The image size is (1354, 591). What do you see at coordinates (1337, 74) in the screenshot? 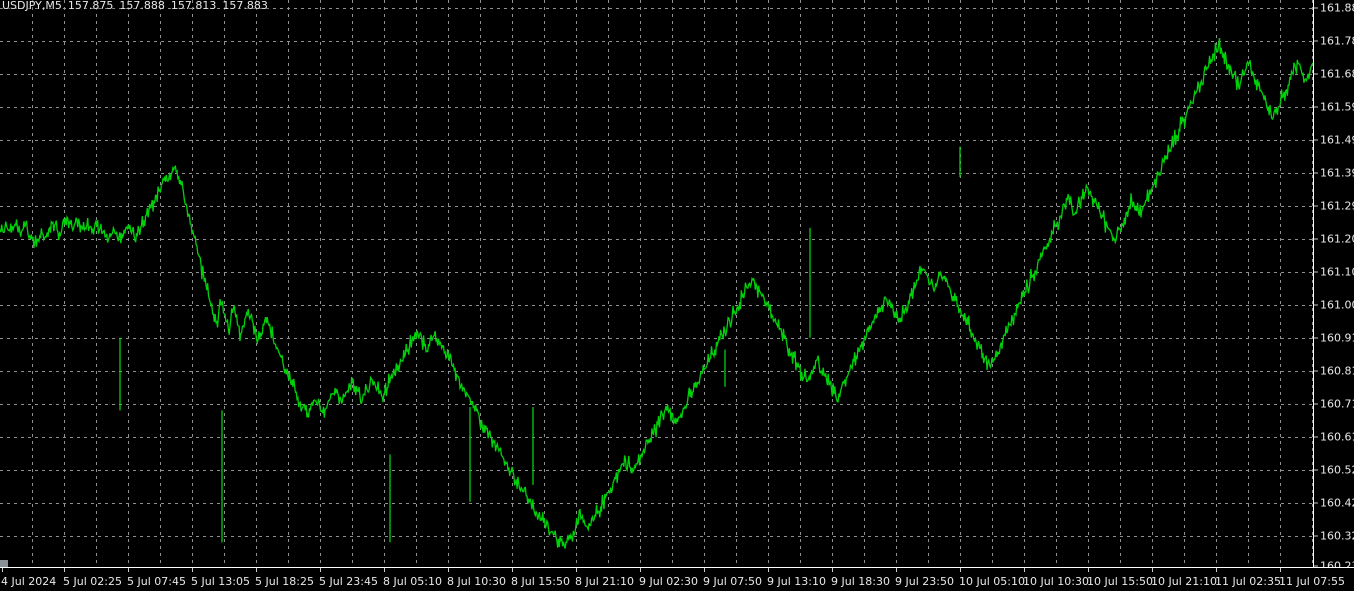
I see `price-axis-label: 161.685` at bounding box center [1337, 74].